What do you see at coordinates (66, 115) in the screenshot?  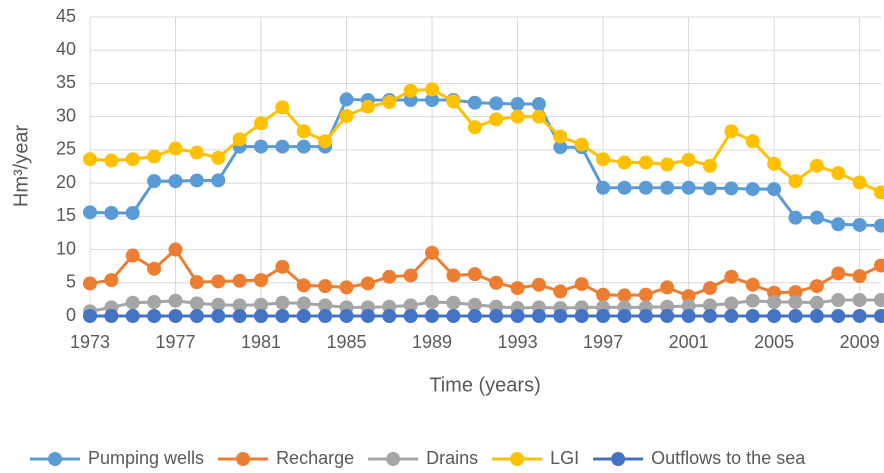 I see `y-tick-label: 30` at bounding box center [66, 115].